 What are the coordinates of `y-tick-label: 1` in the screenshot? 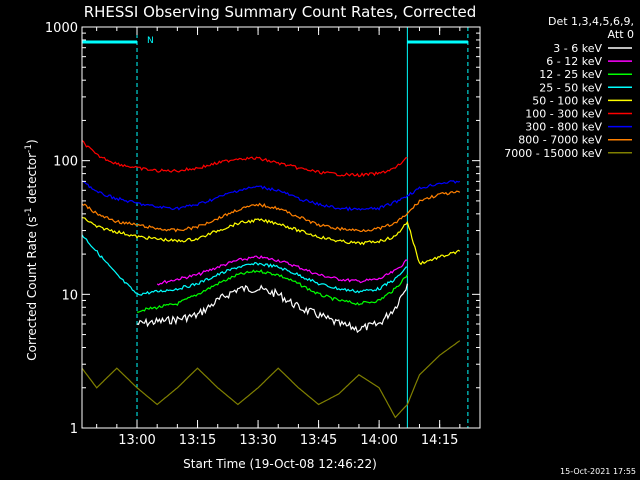 It's located at (74, 429).